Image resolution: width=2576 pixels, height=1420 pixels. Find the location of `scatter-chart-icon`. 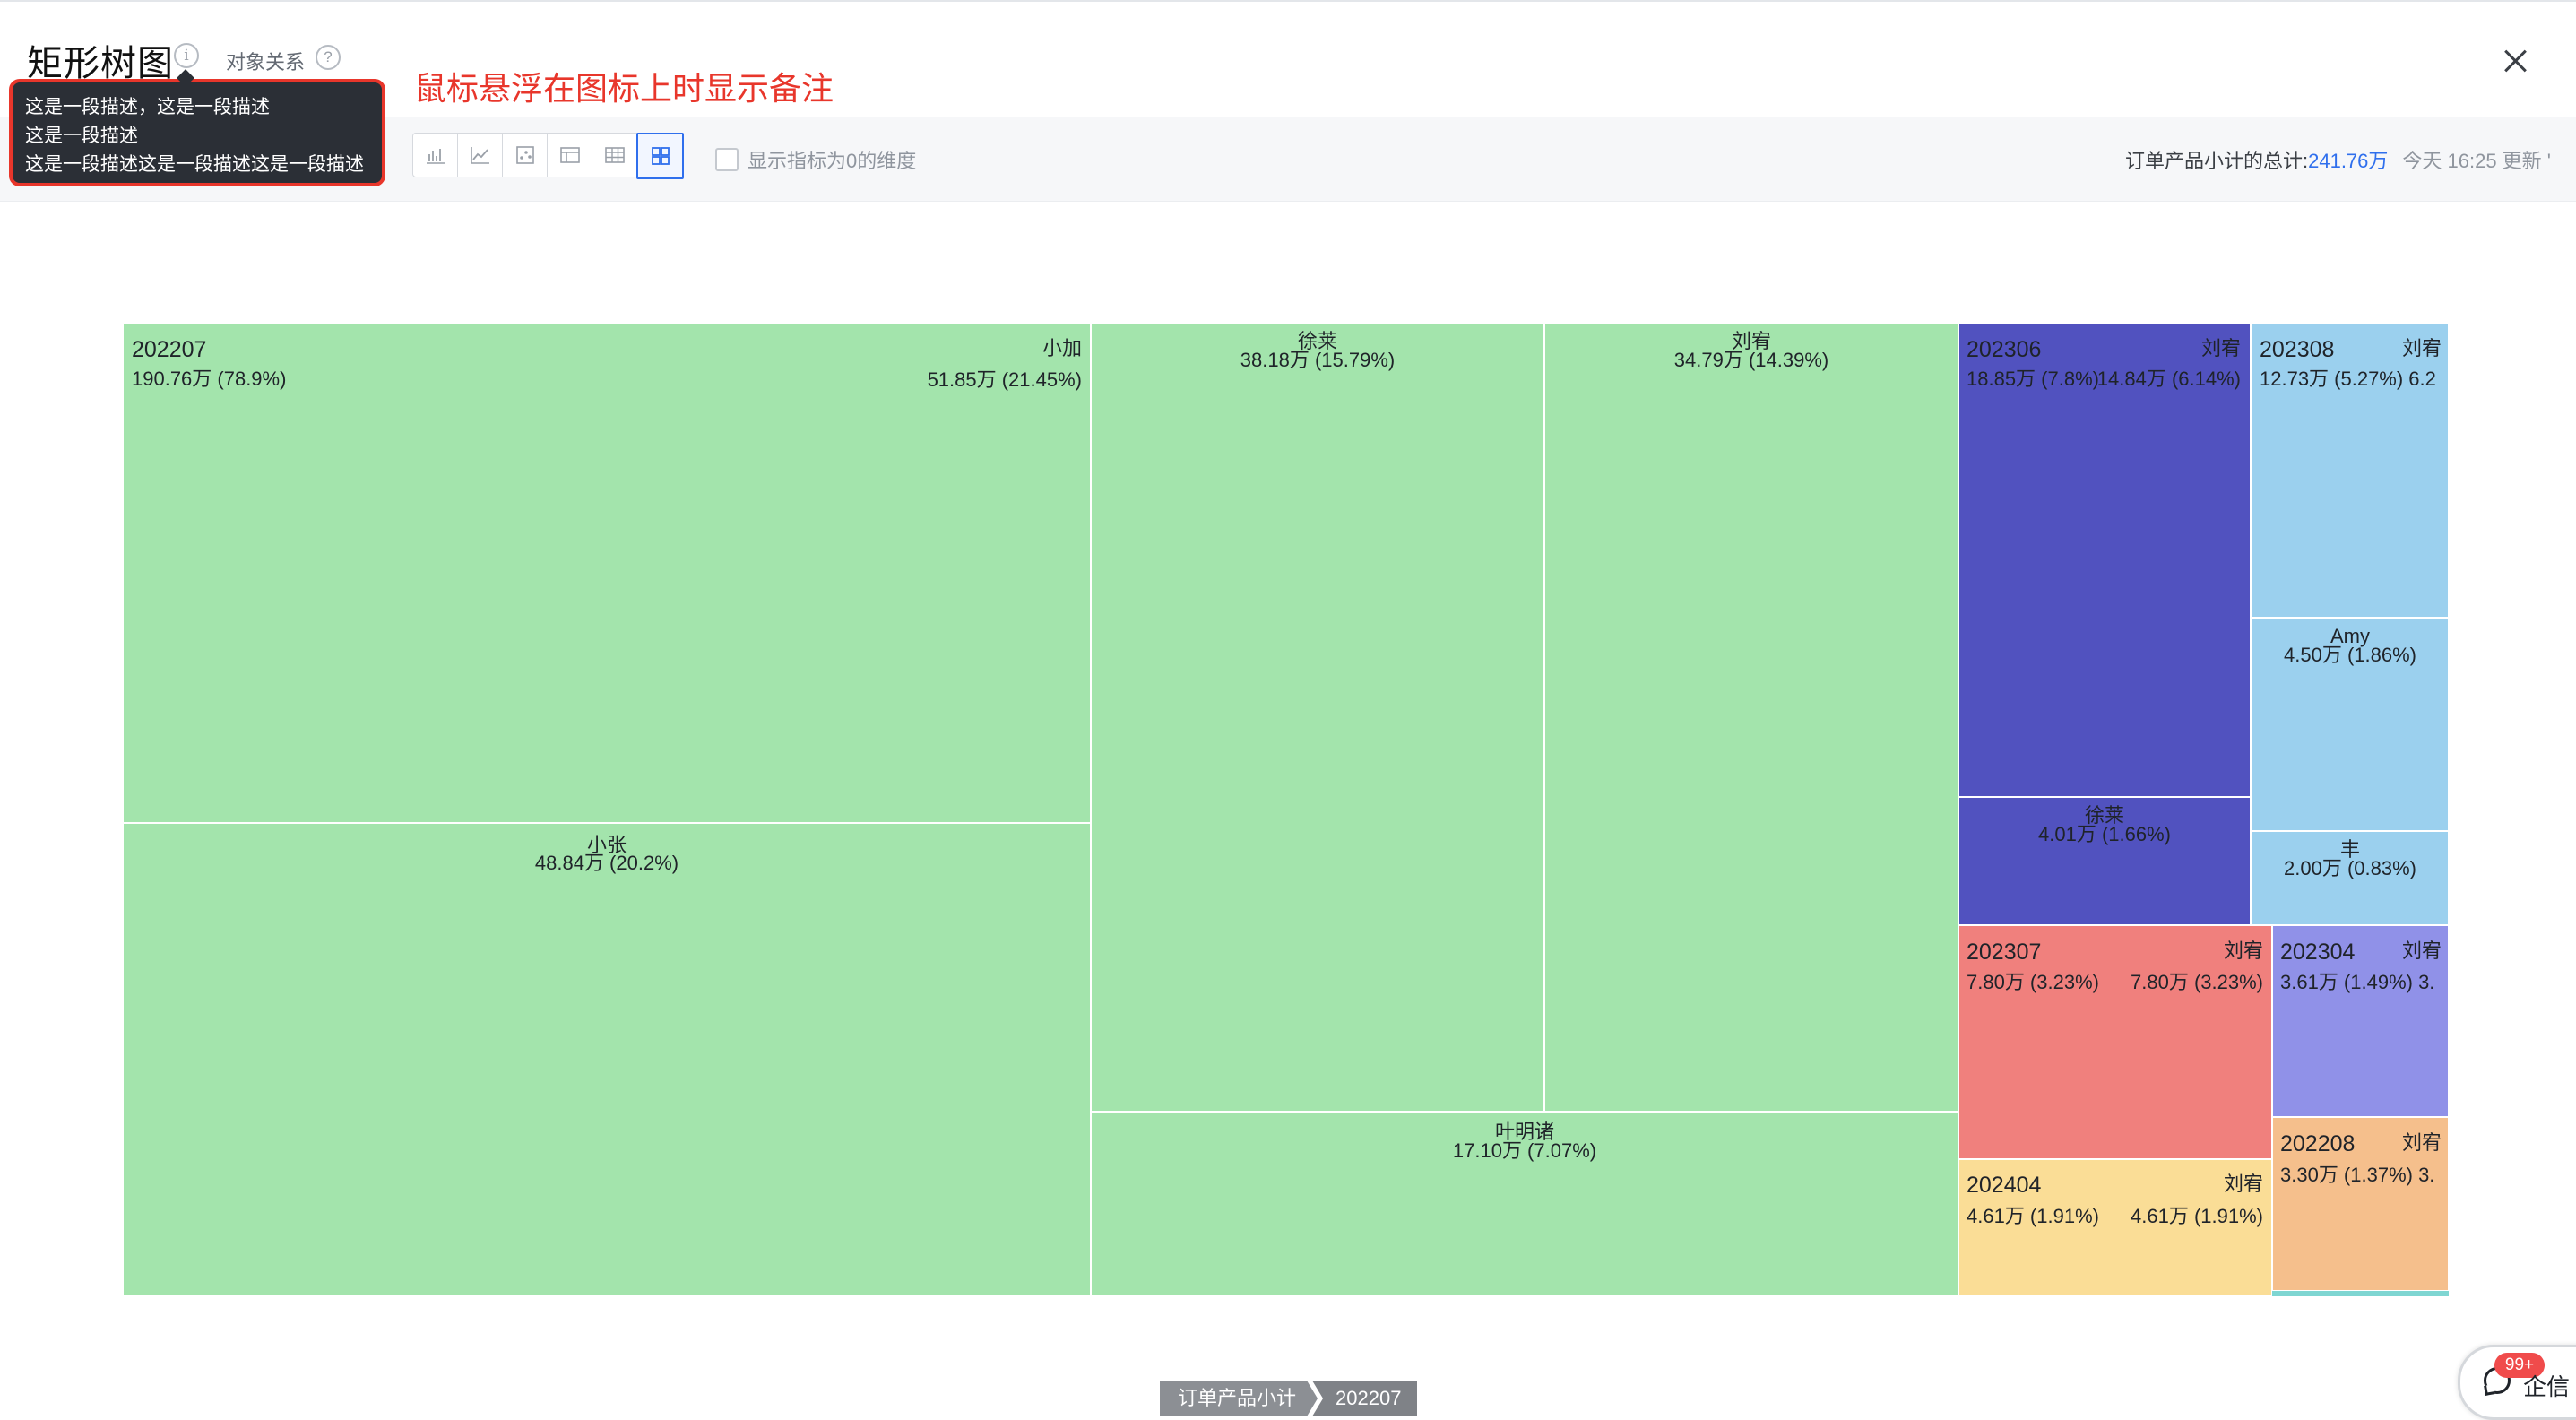

scatter-chart-icon is located at coordinates (524, 155).